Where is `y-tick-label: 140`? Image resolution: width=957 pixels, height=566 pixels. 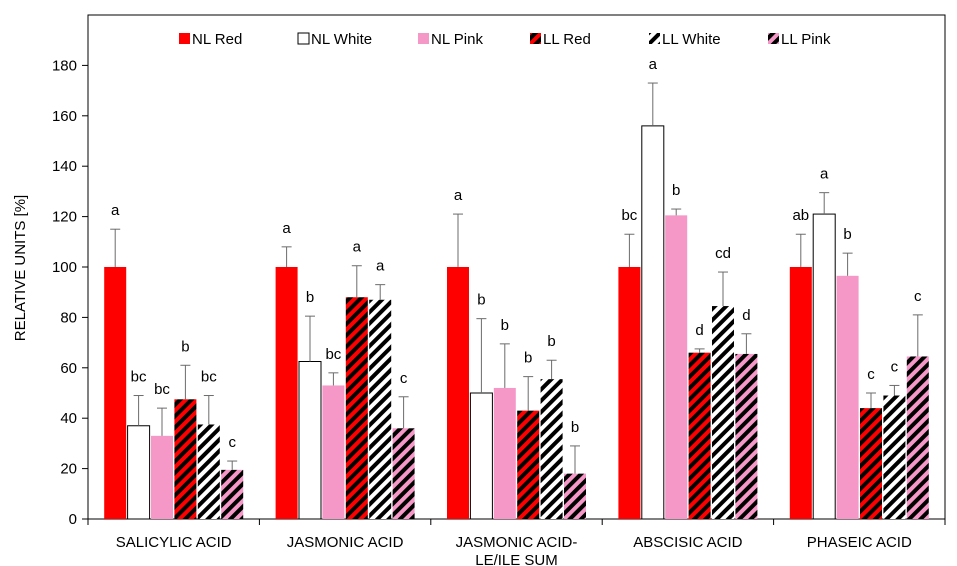
y-tick-label: 140 is located at coordinates (64, 166).